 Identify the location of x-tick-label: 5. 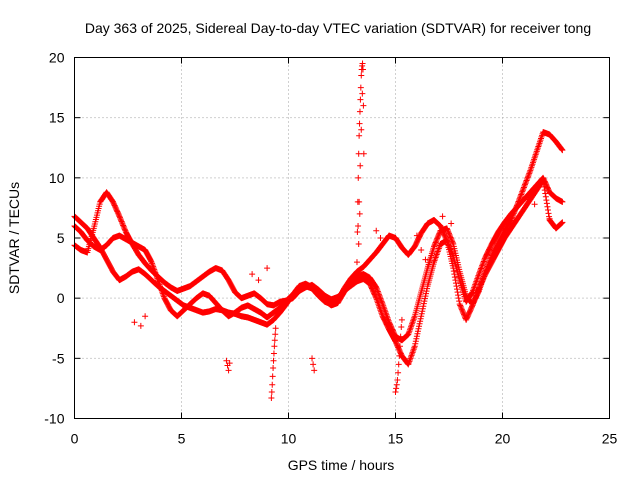
(182, 439).